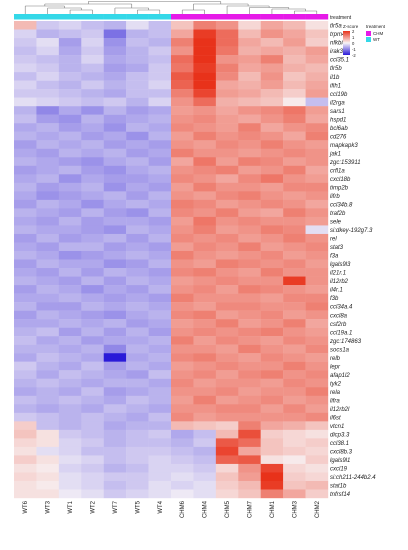 This screenshot has width=408, height=550. Describe the element at coordinates (344, 146) in the screenshot. I see `row-label: mapkapk3` at that location.